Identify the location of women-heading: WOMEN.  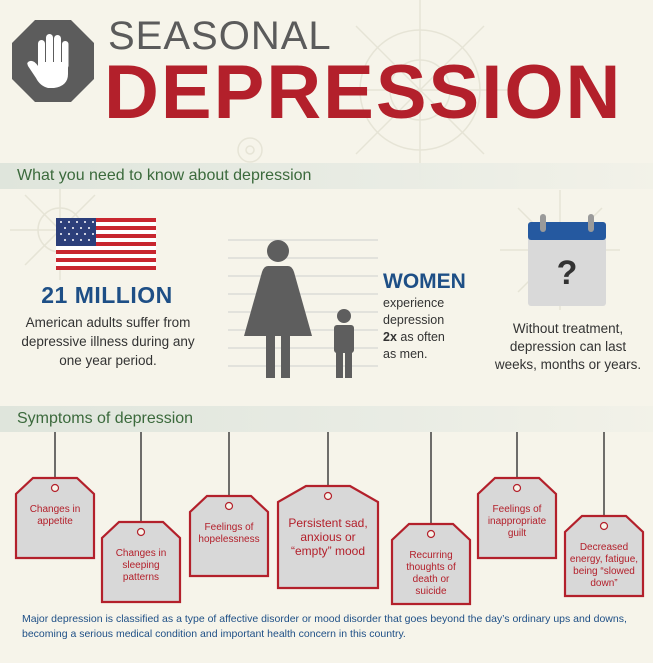
(424, 281).